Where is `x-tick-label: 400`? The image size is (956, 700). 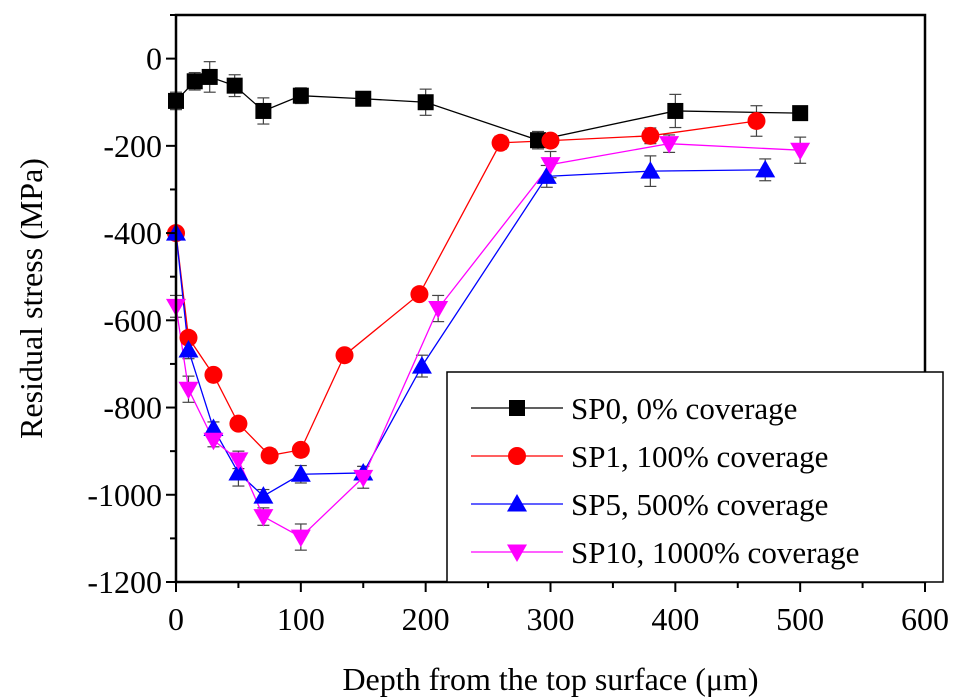 x-tick-label: 400 is located at coordinates (675, 619).